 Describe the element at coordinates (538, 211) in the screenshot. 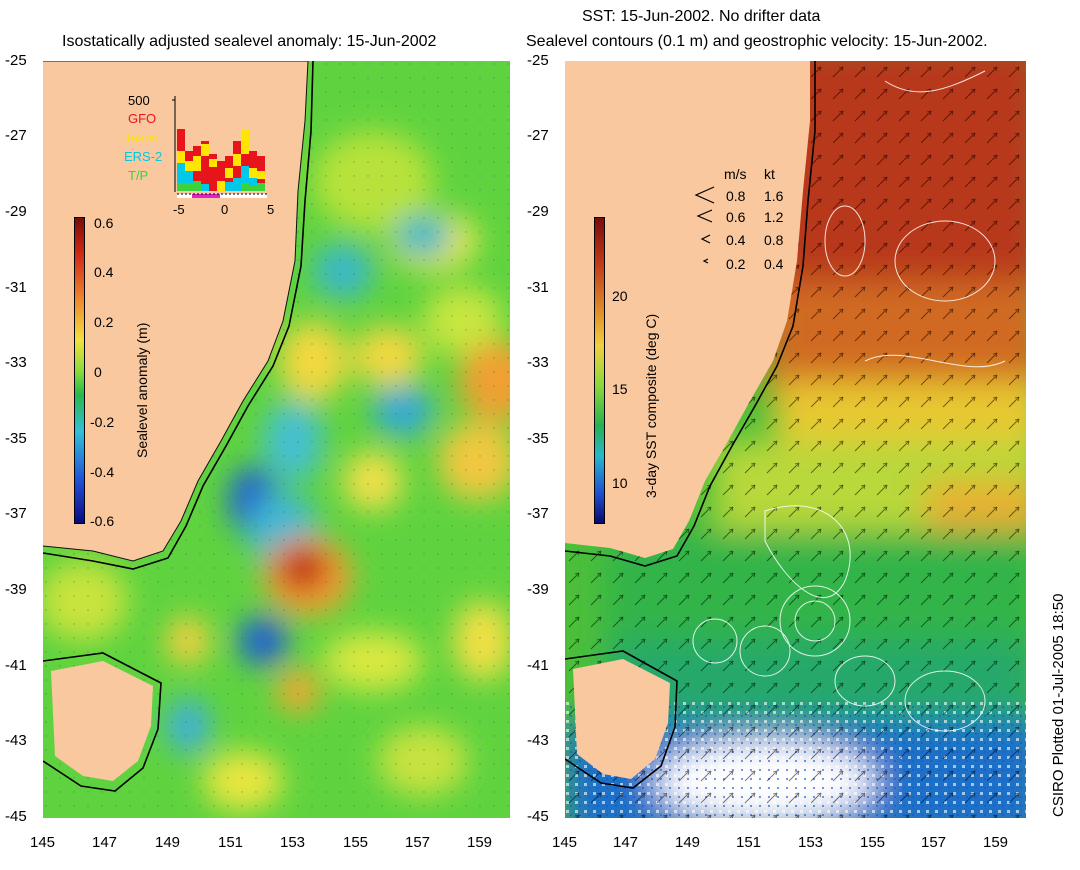

I see `right-lat-tick: -29` at that location.